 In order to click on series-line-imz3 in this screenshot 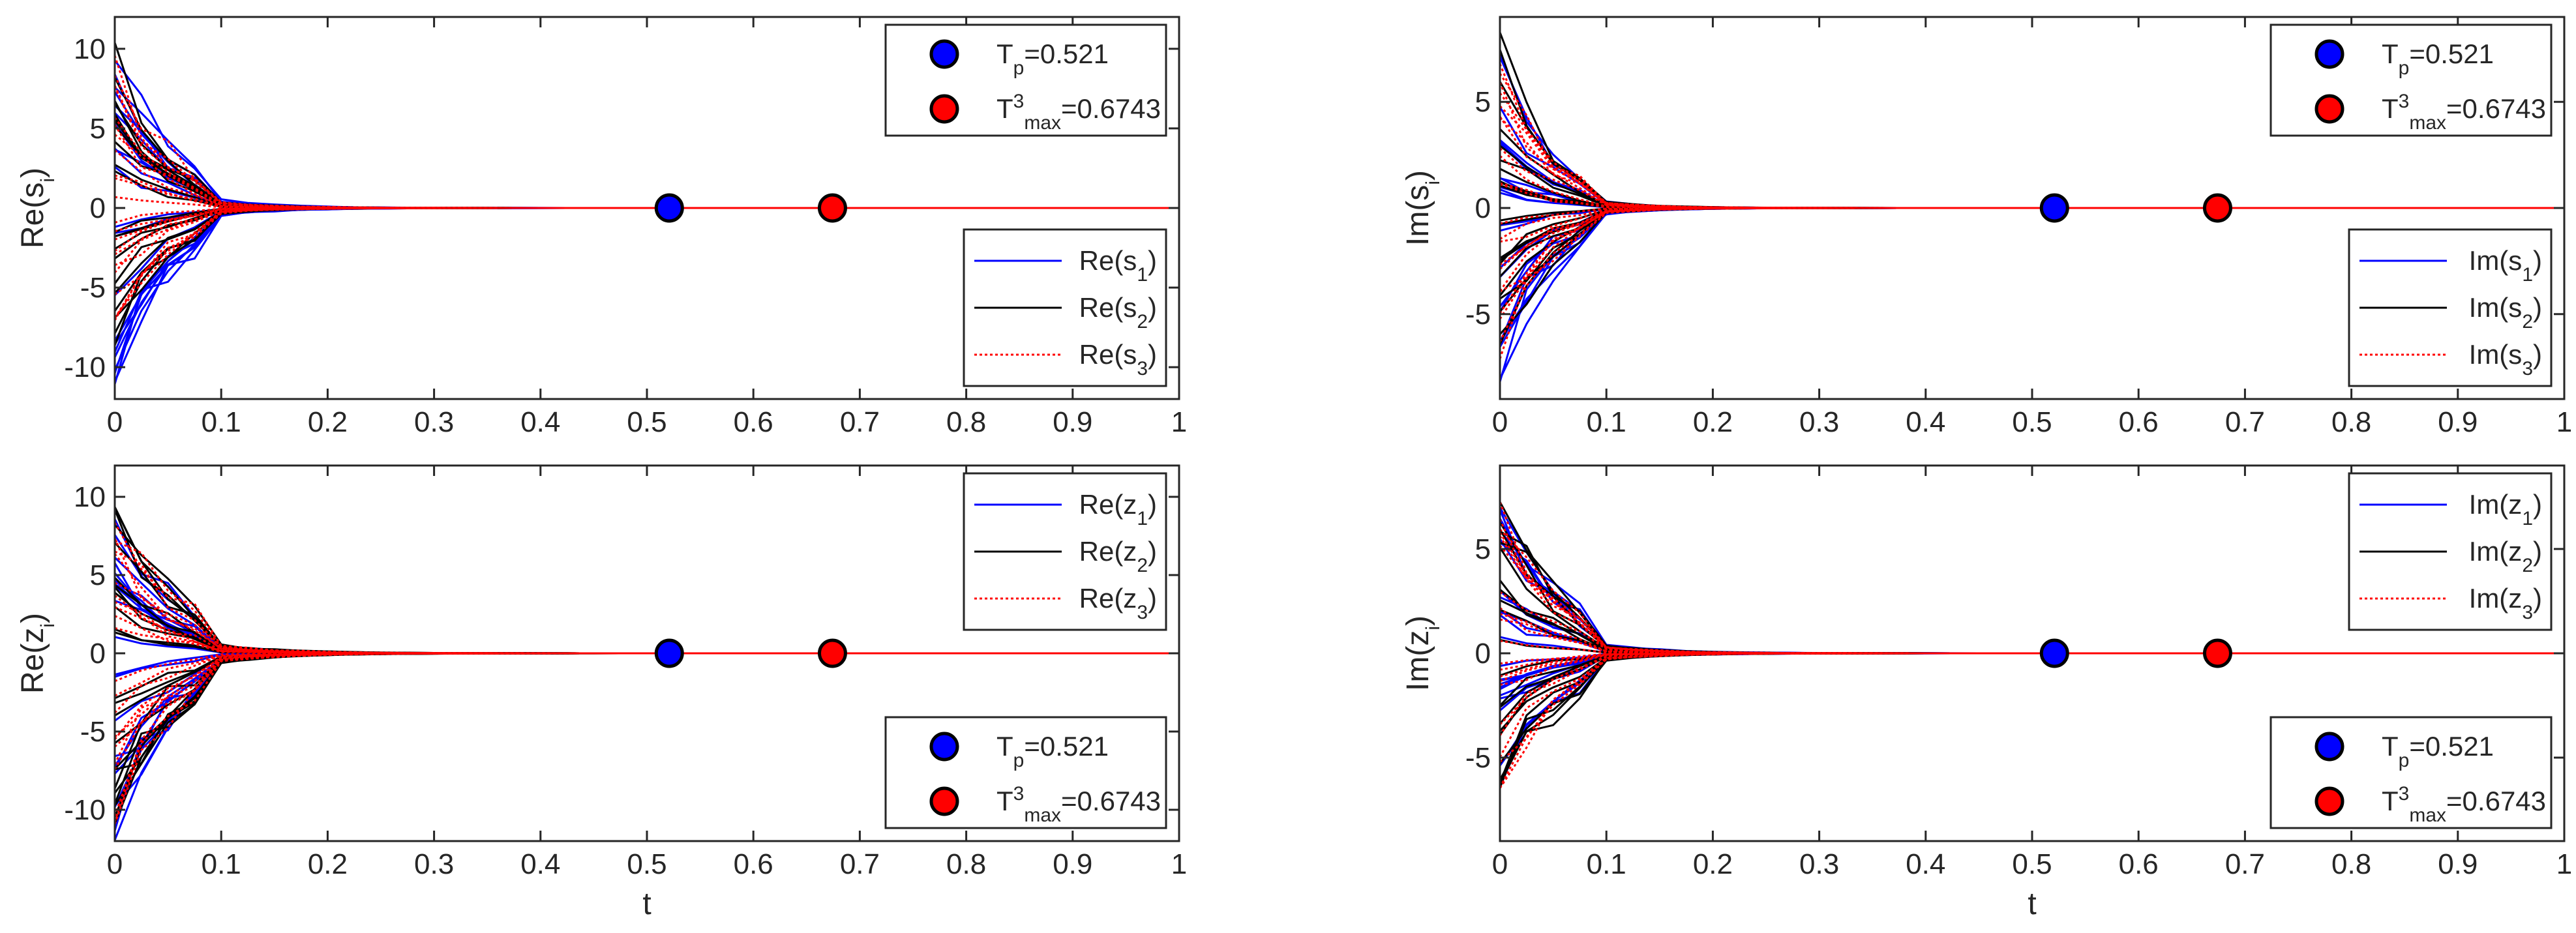, I will do `click(2032, 634)`.